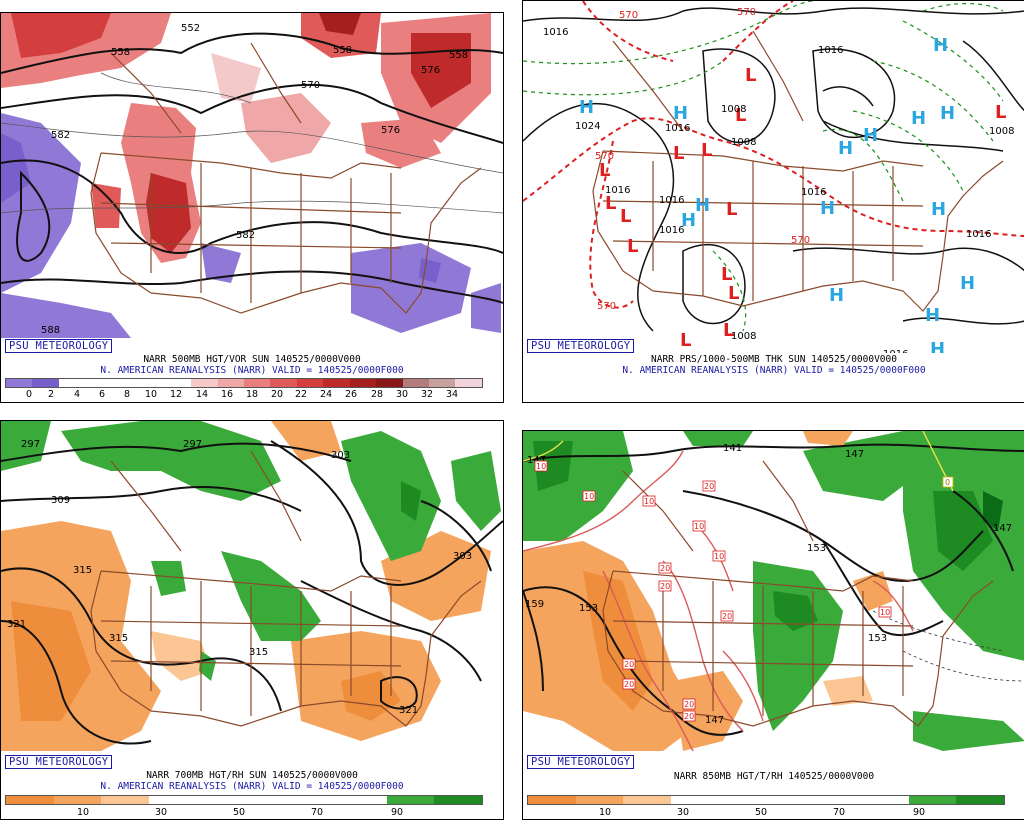 The width and height of the screenshot is (1024, 820). I want to click on label-1016-g: 1016, so click(978, 234).